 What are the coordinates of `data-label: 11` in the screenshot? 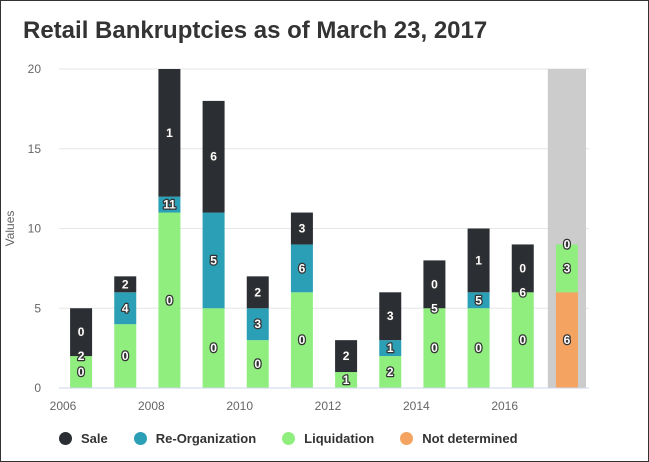 It's located at (169, 205).